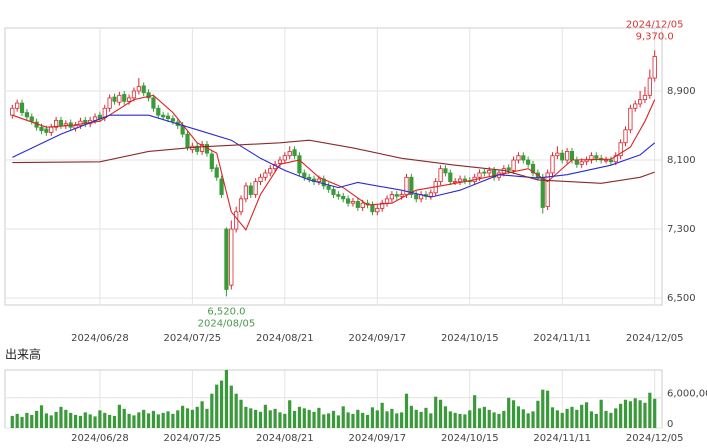 This screenshot has width=707, height=448. What do you see at coordinates (562, 438) in the screenshot?
I see `x-tick-label: 2024/11/11` at bounding box center [562, 438].